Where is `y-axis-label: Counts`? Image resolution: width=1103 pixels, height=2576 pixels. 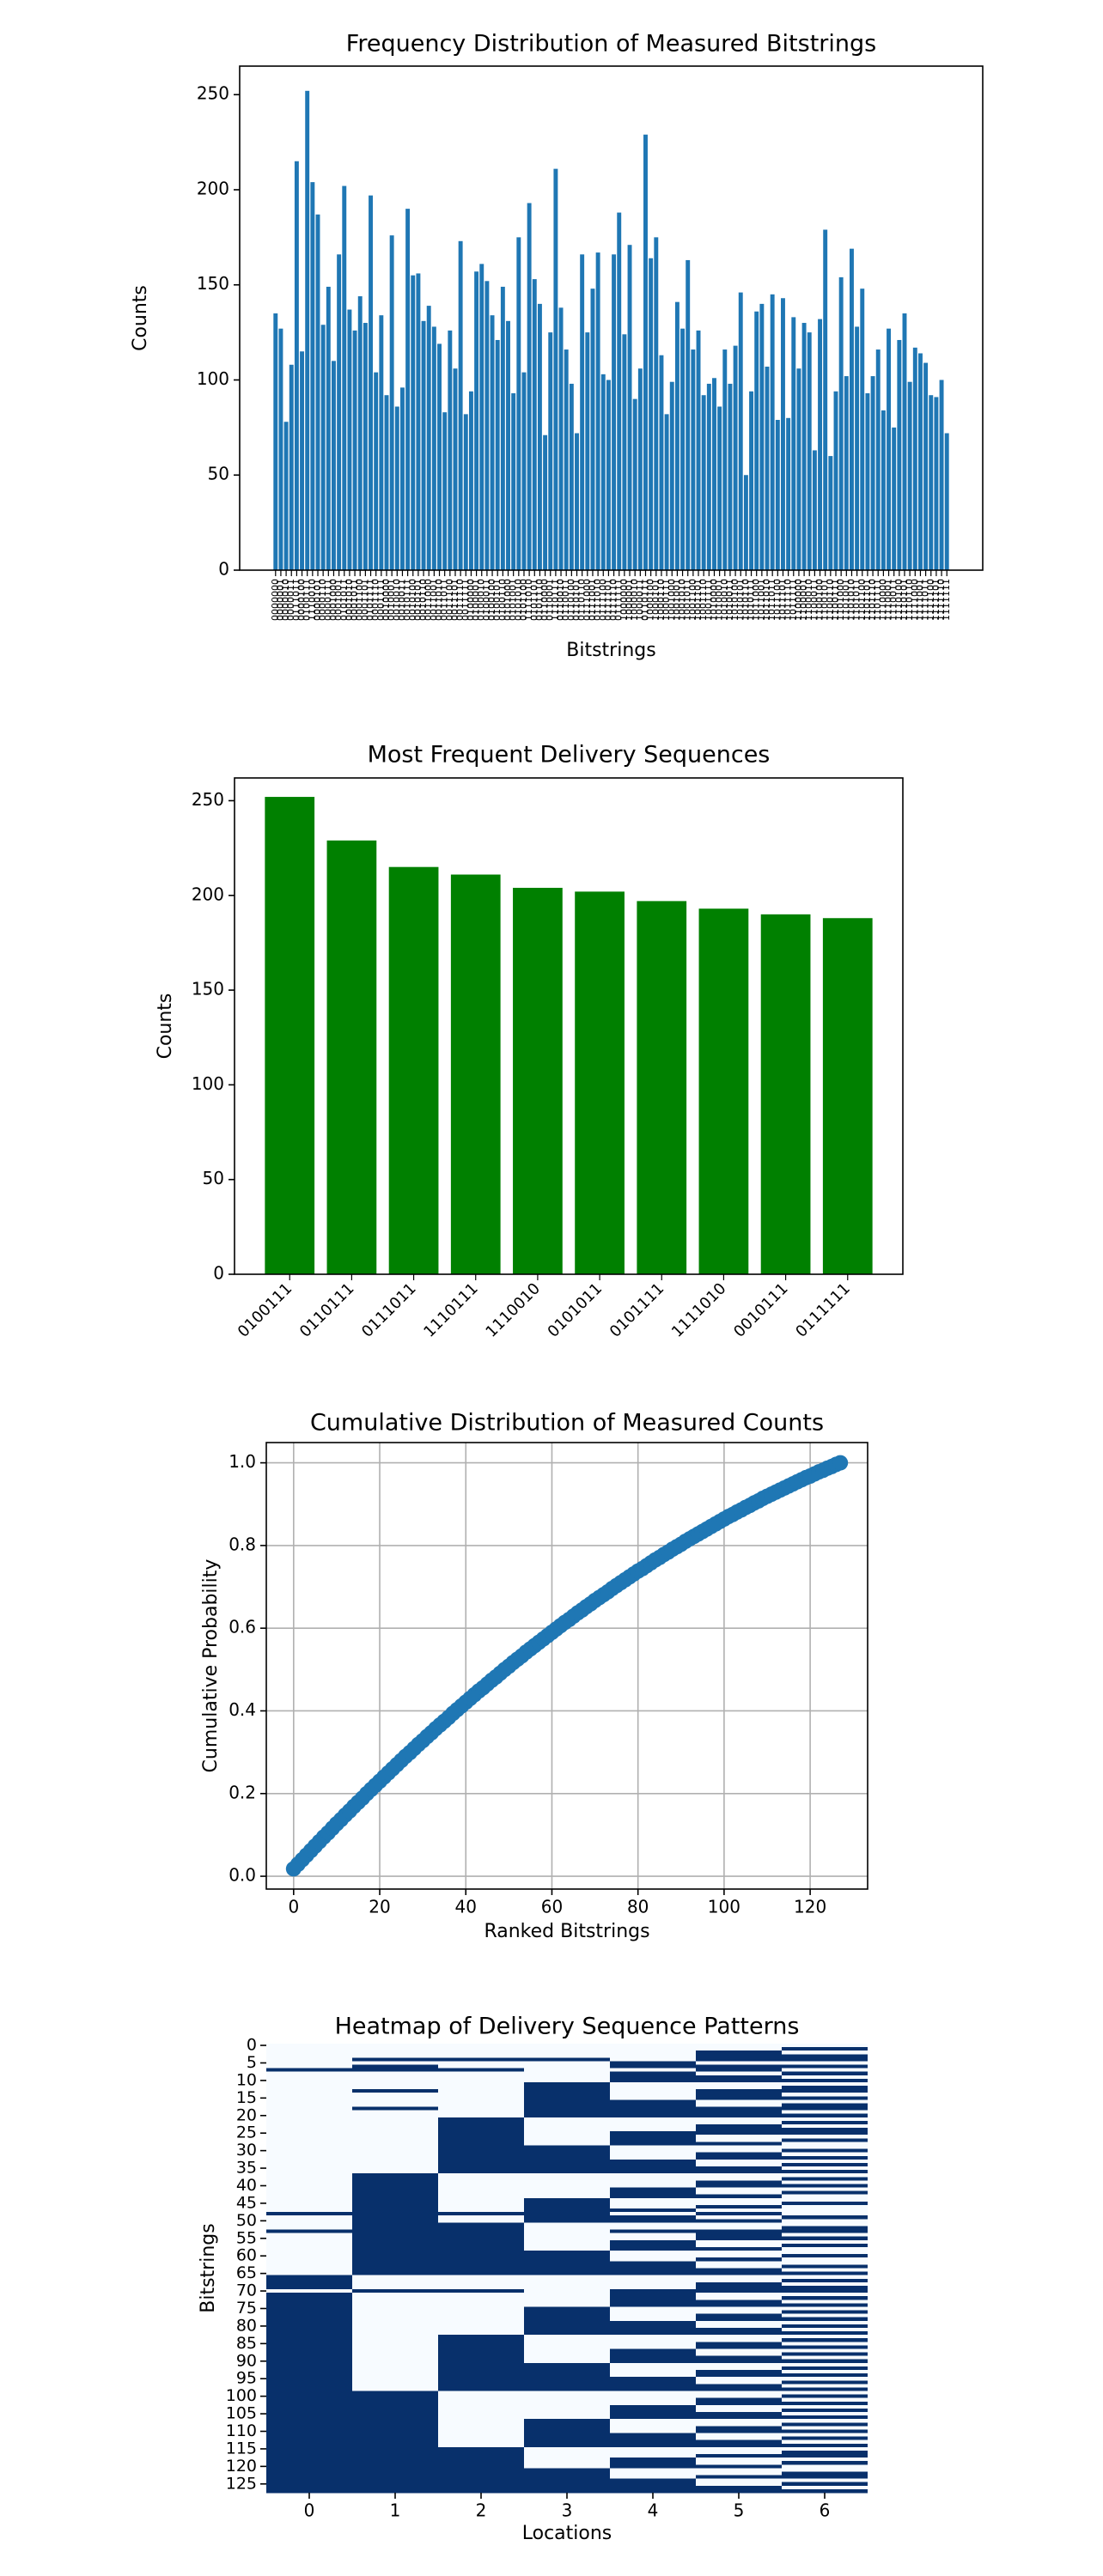 y-axis-label: Counts is located at coordinates (140, 318).